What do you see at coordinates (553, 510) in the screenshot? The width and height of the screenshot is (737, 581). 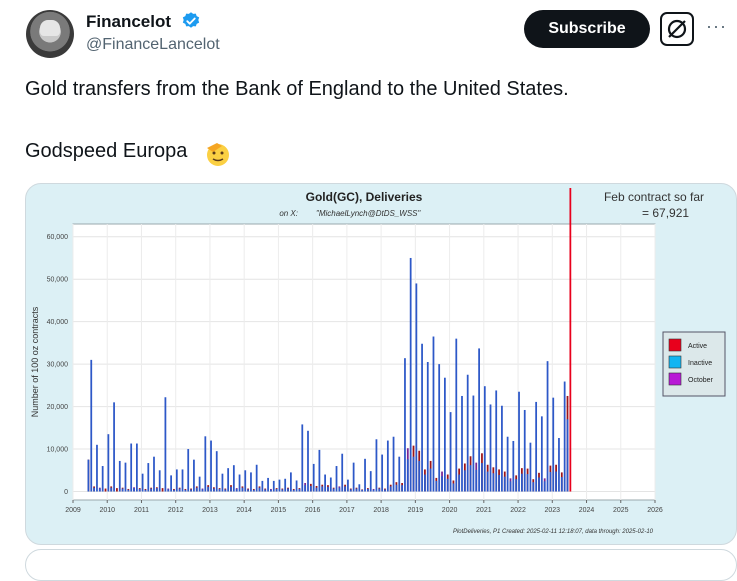 I see `x-tick-label: 2023` at bounding box center [553, 510].